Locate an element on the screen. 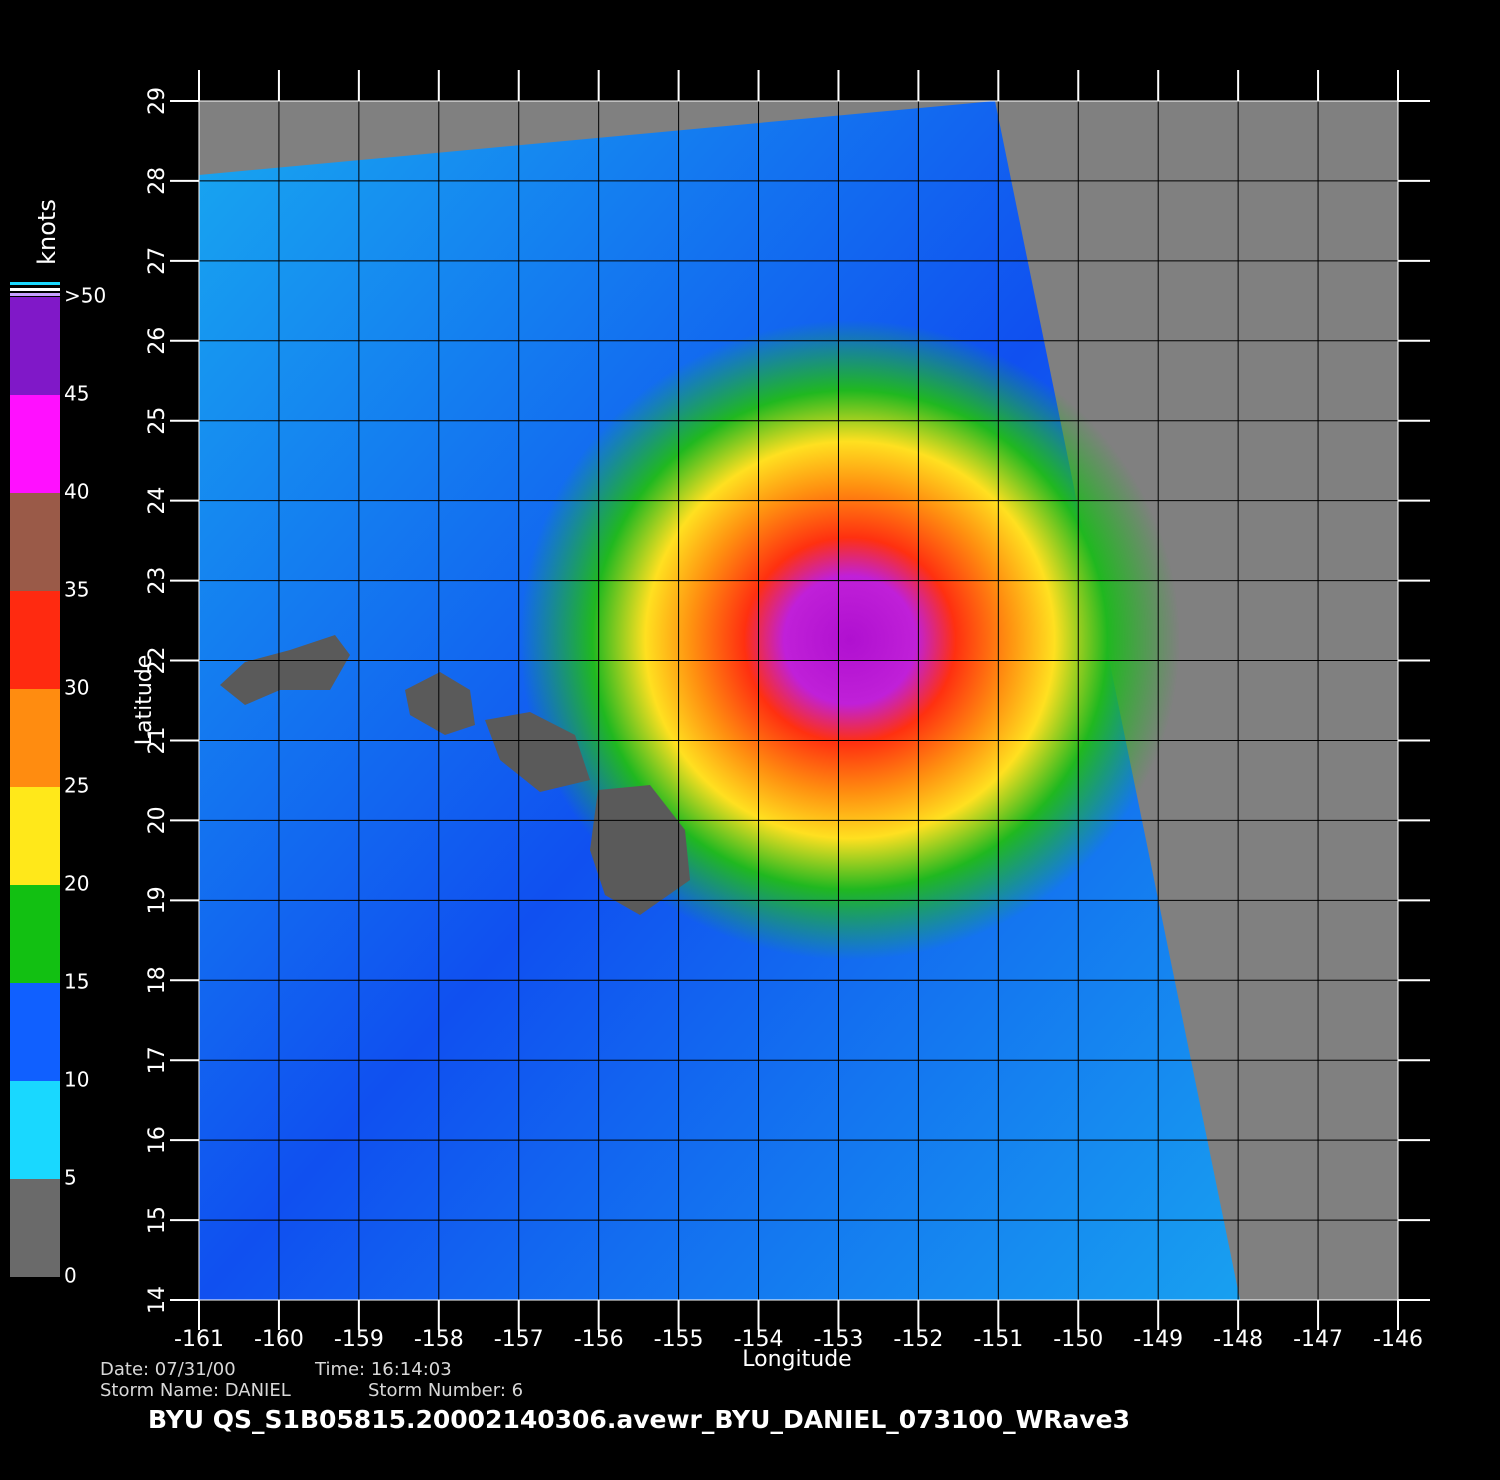  y-tick-label: 17 is located at coordinates (157, 1060).